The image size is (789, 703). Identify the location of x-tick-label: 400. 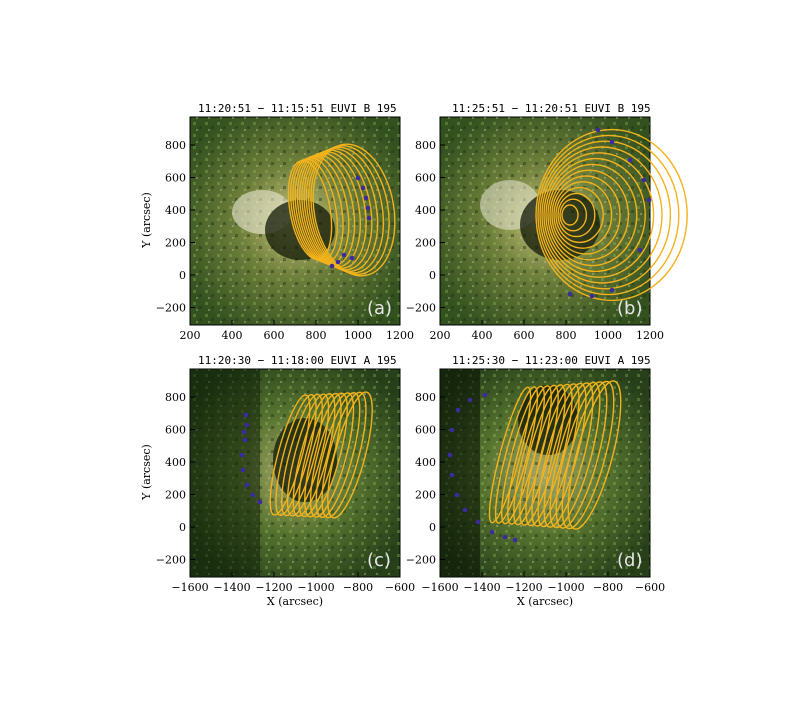
(232, 335).